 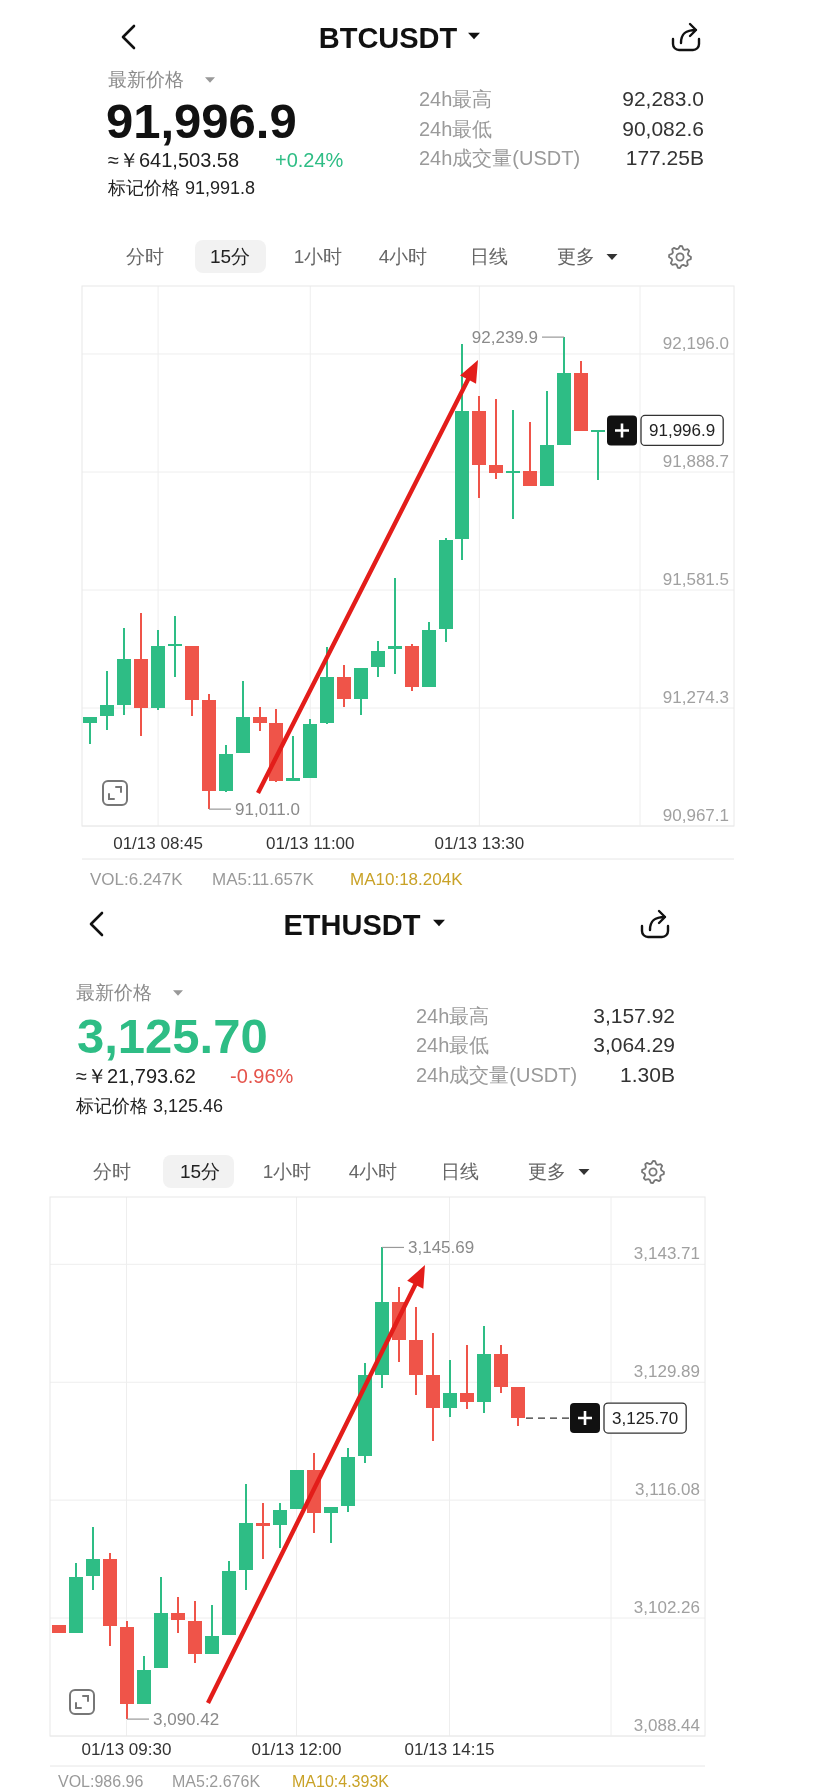 I want to click on text: VOL:986.96, so click(x=101, y=1781).